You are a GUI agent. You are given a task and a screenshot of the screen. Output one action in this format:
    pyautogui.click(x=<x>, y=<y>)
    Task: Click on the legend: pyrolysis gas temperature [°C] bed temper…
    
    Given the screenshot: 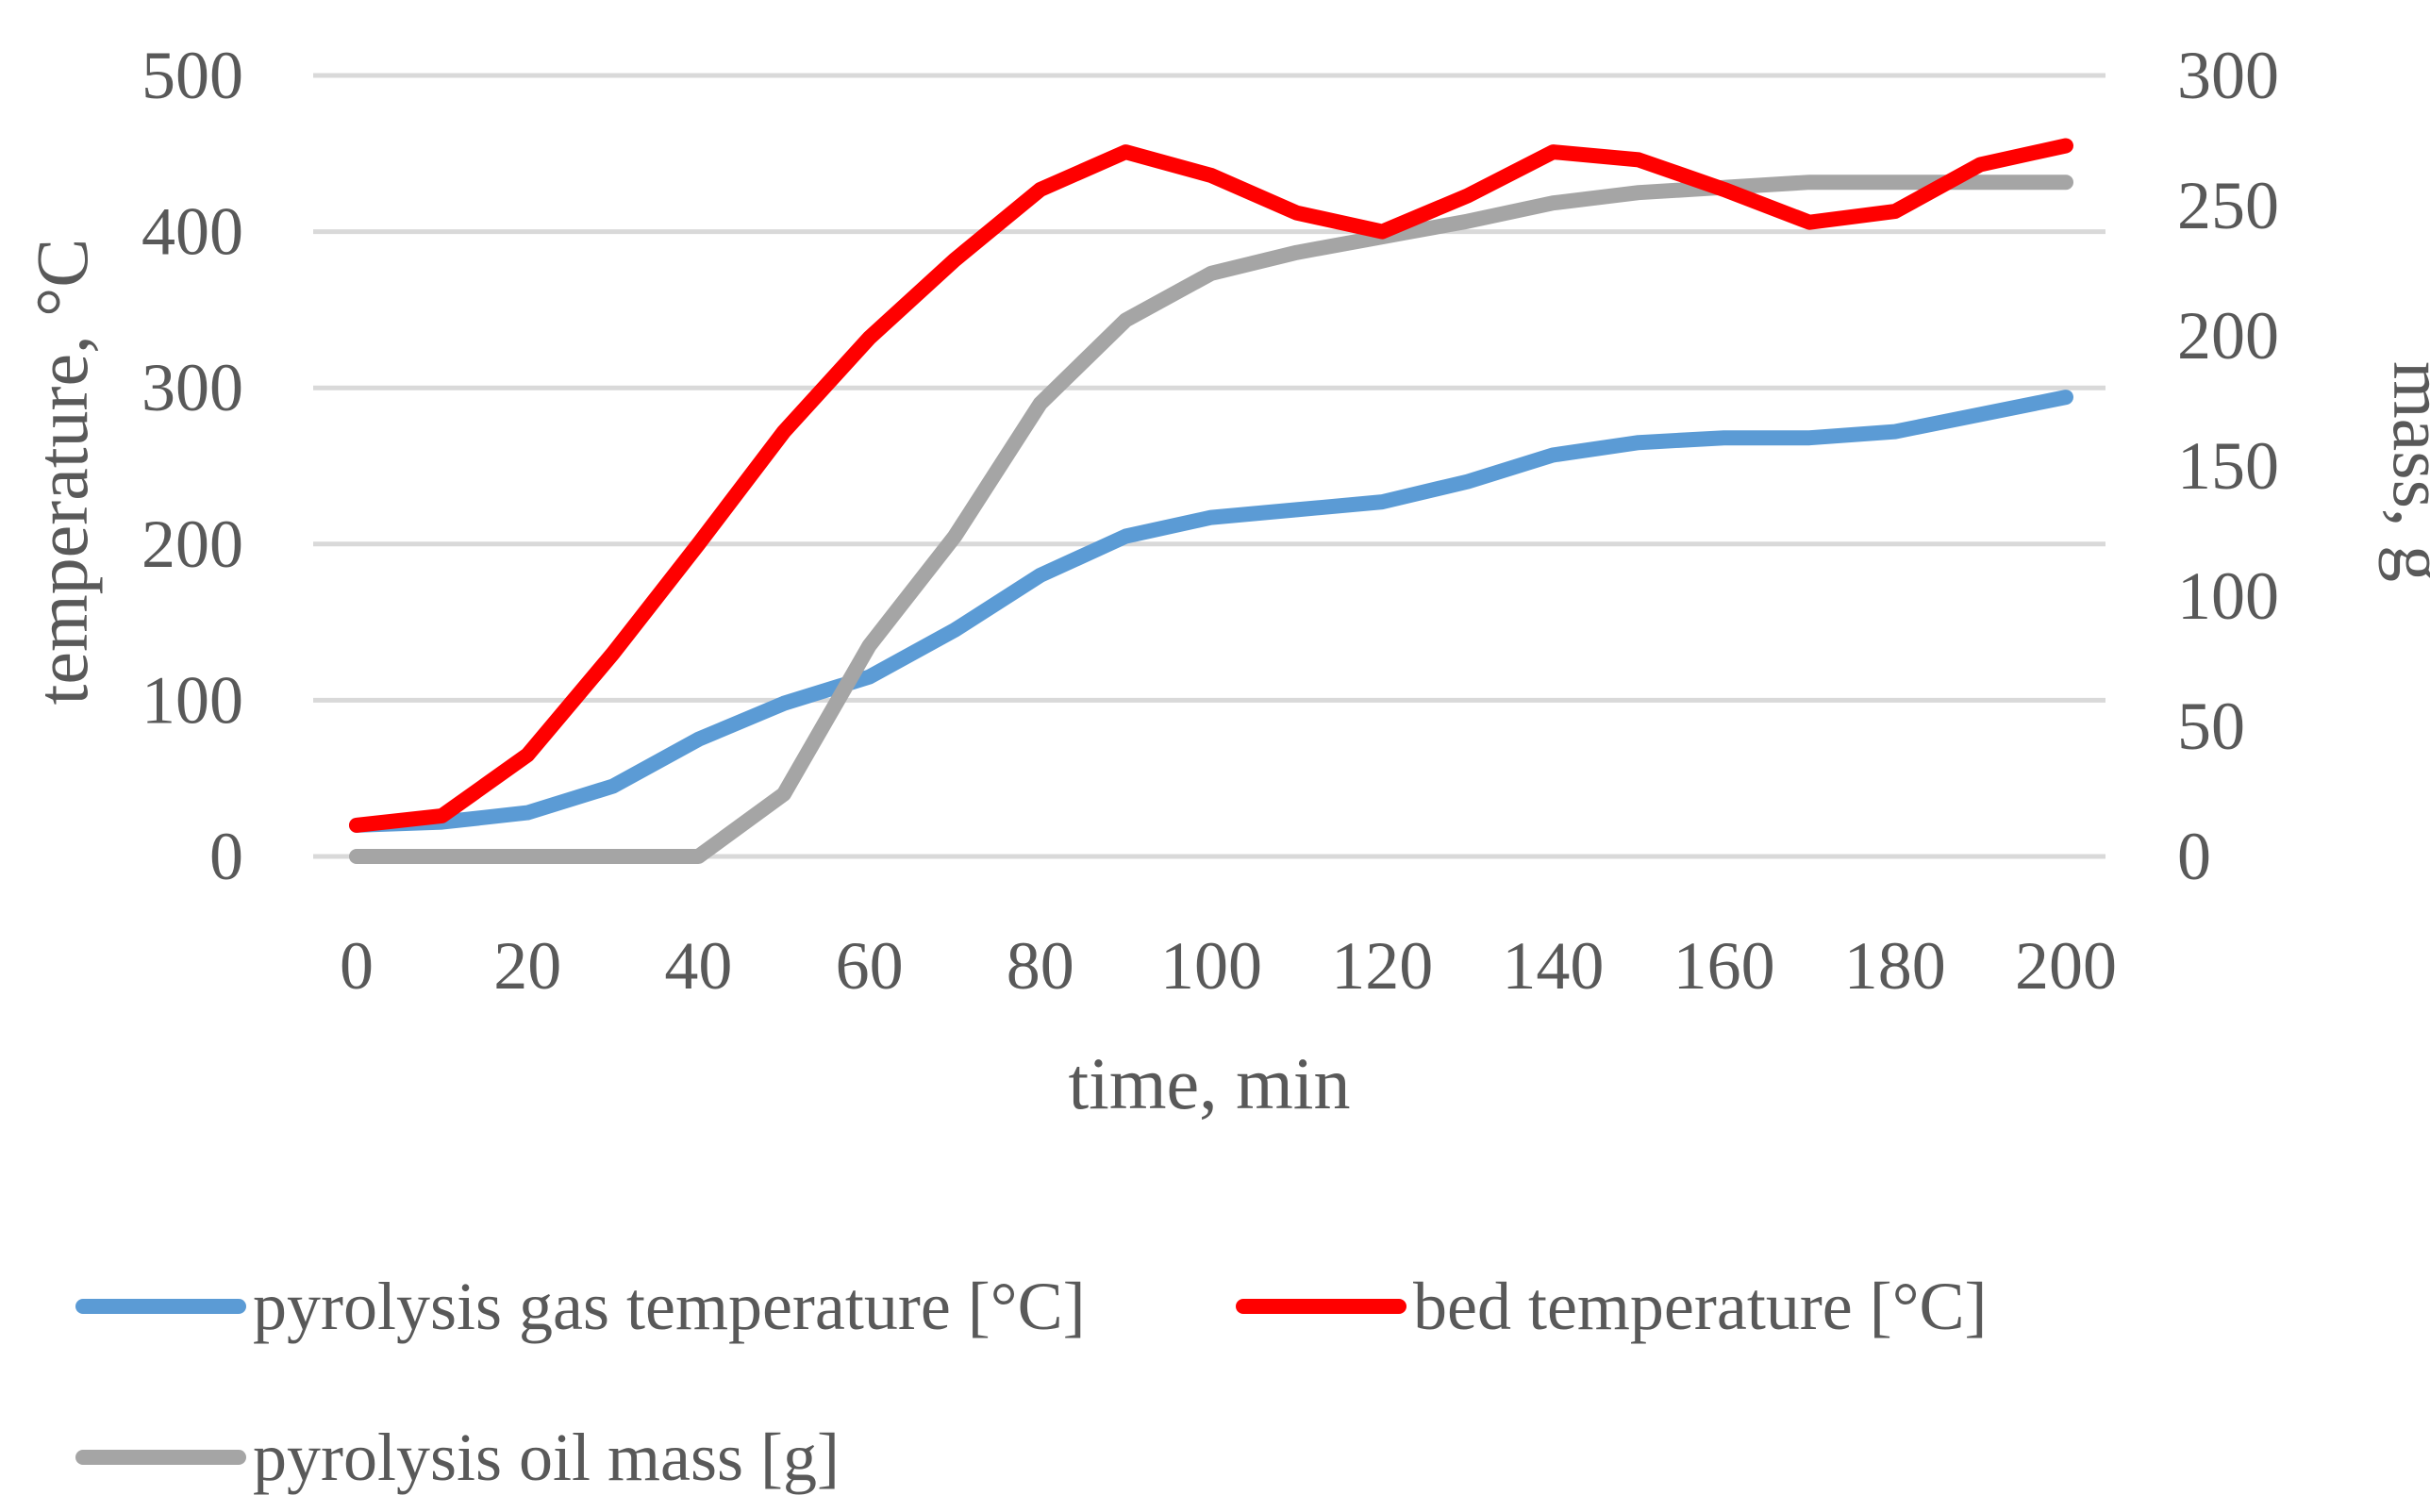 What is the action you would take?
    pyautogui.click(x=1031, y=1382)
    